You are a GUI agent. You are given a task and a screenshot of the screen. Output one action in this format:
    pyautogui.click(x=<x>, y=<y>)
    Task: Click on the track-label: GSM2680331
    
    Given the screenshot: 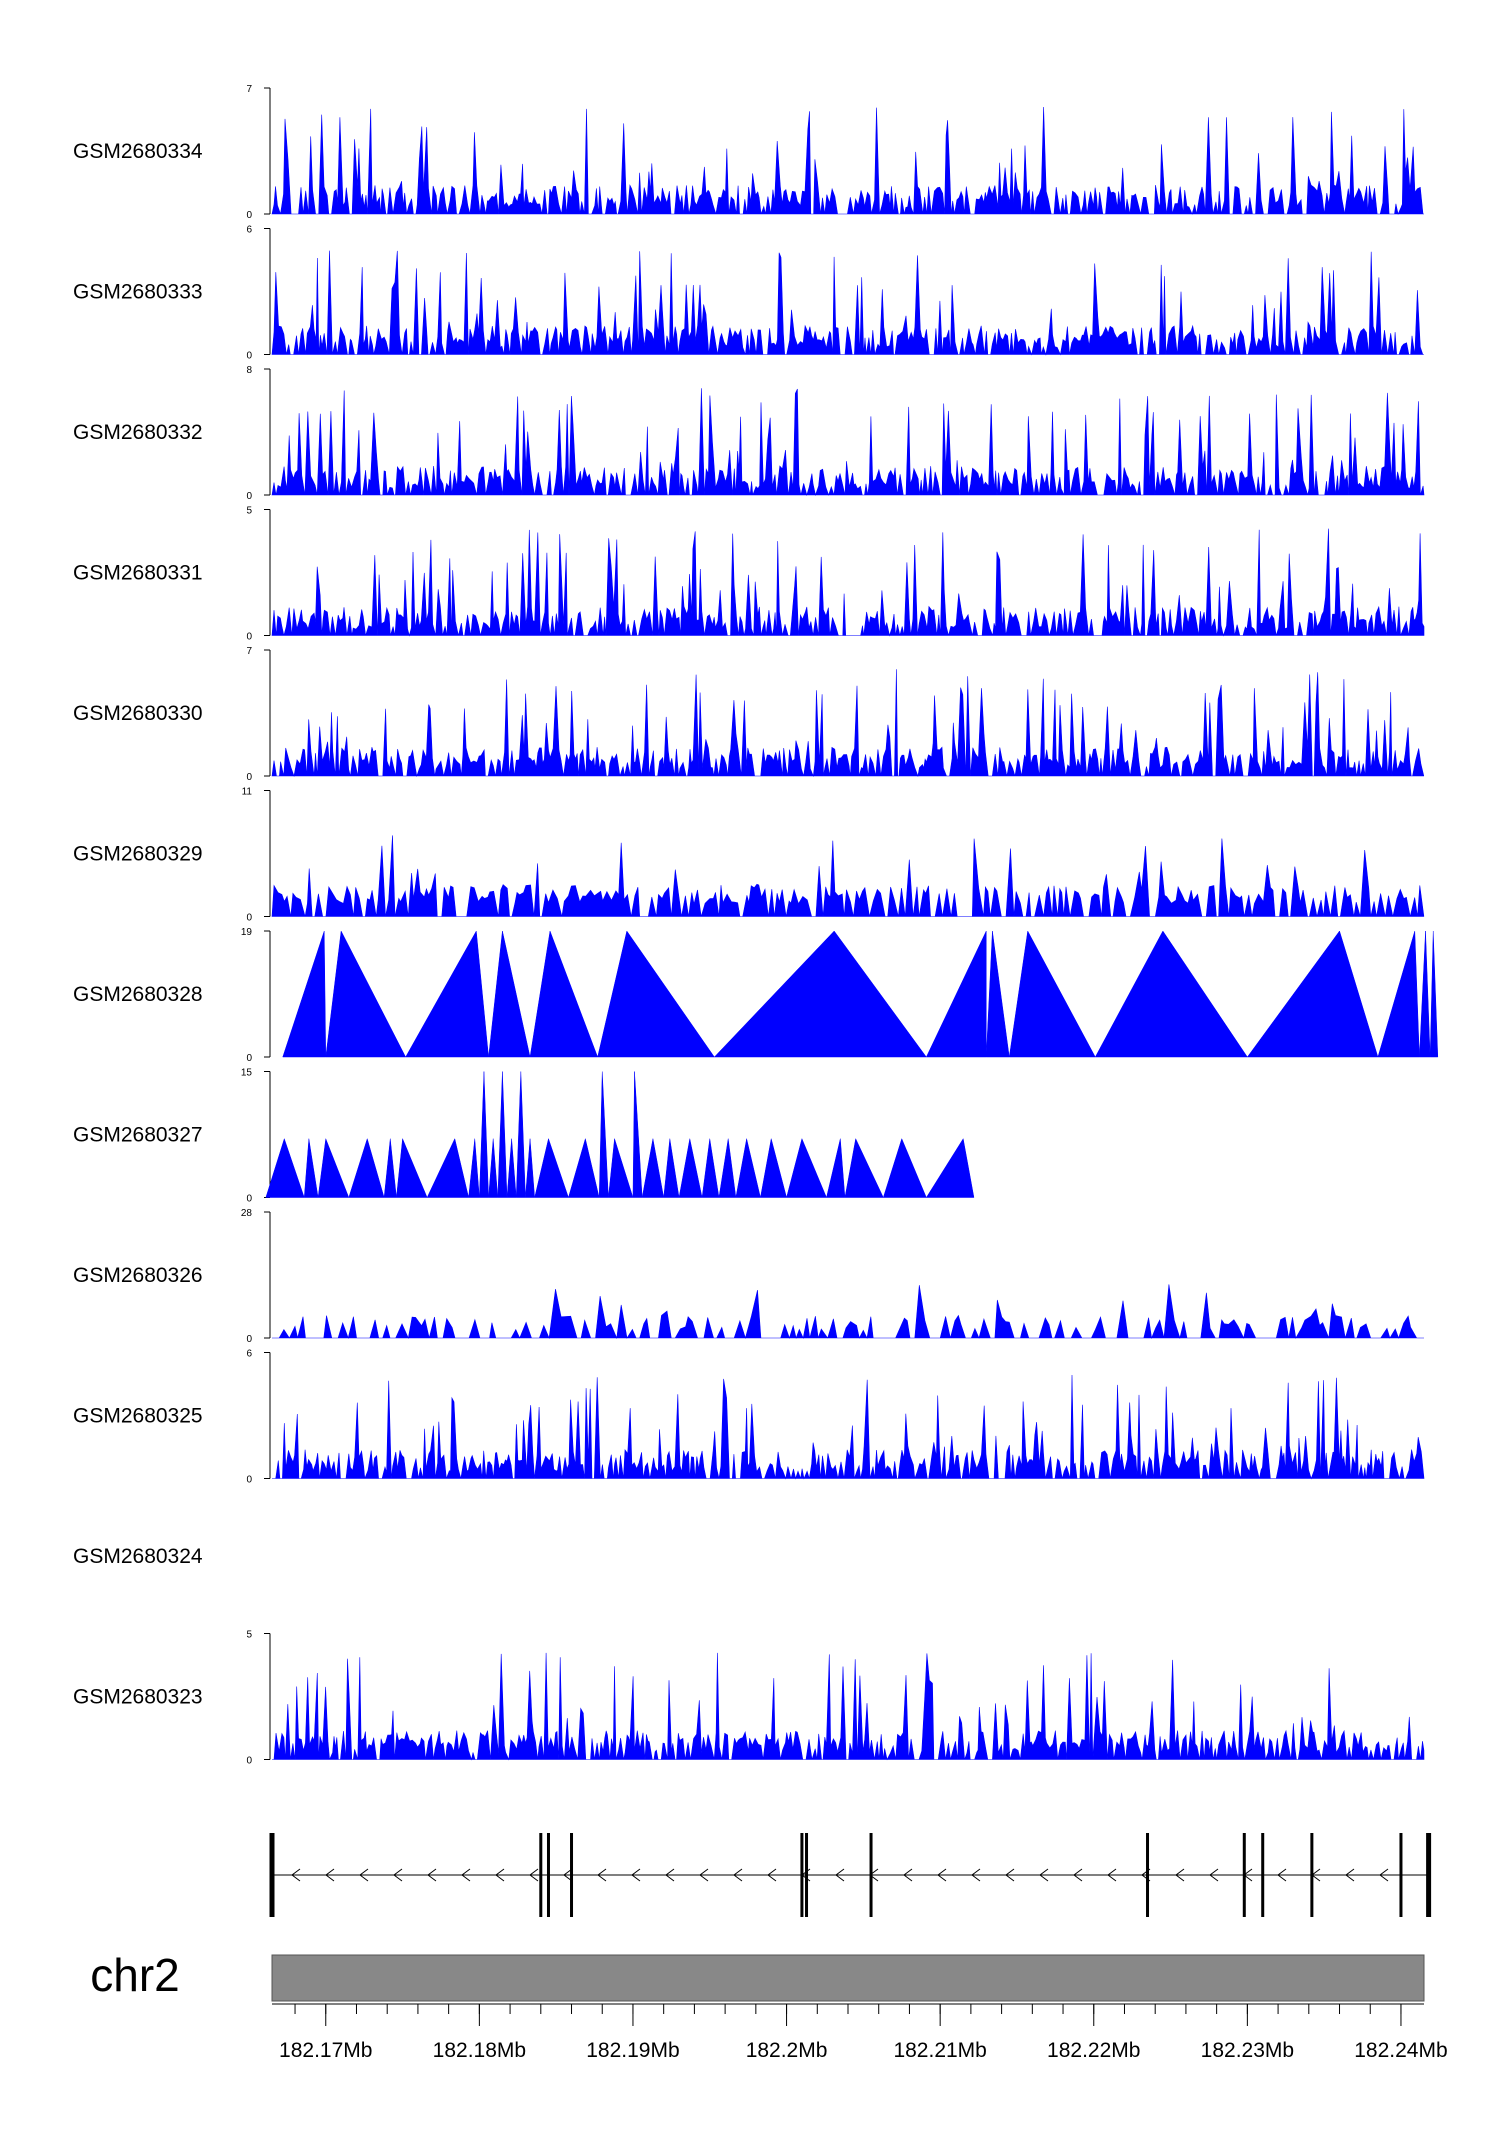 What is the action you would take?
    pyautogui.click(x=138, y=573)
    